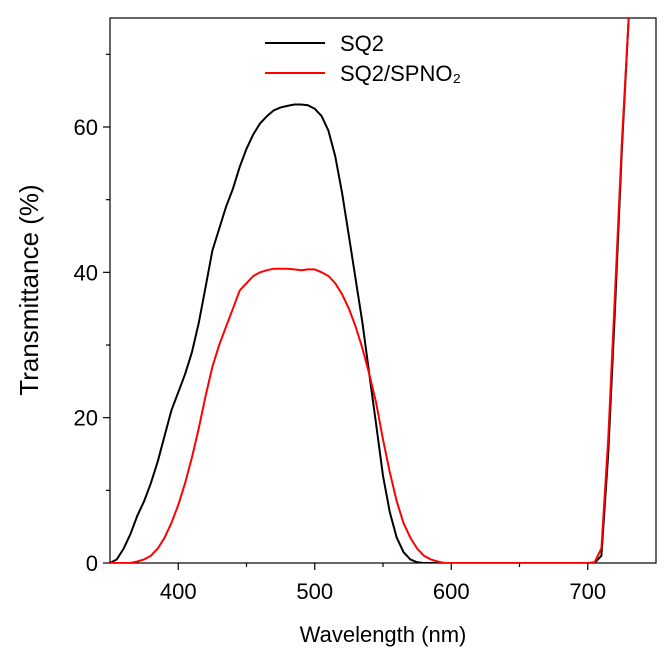 This screenshot has height=664, width=667. Describe the element at coordinates (92, 563) in the screenshot. I see `y-tick-label: 0` at that location.